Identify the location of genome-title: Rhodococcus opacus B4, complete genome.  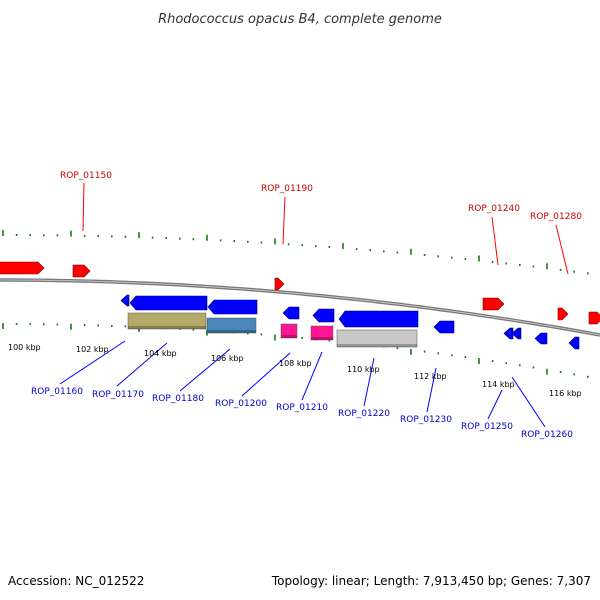
(300, 19).